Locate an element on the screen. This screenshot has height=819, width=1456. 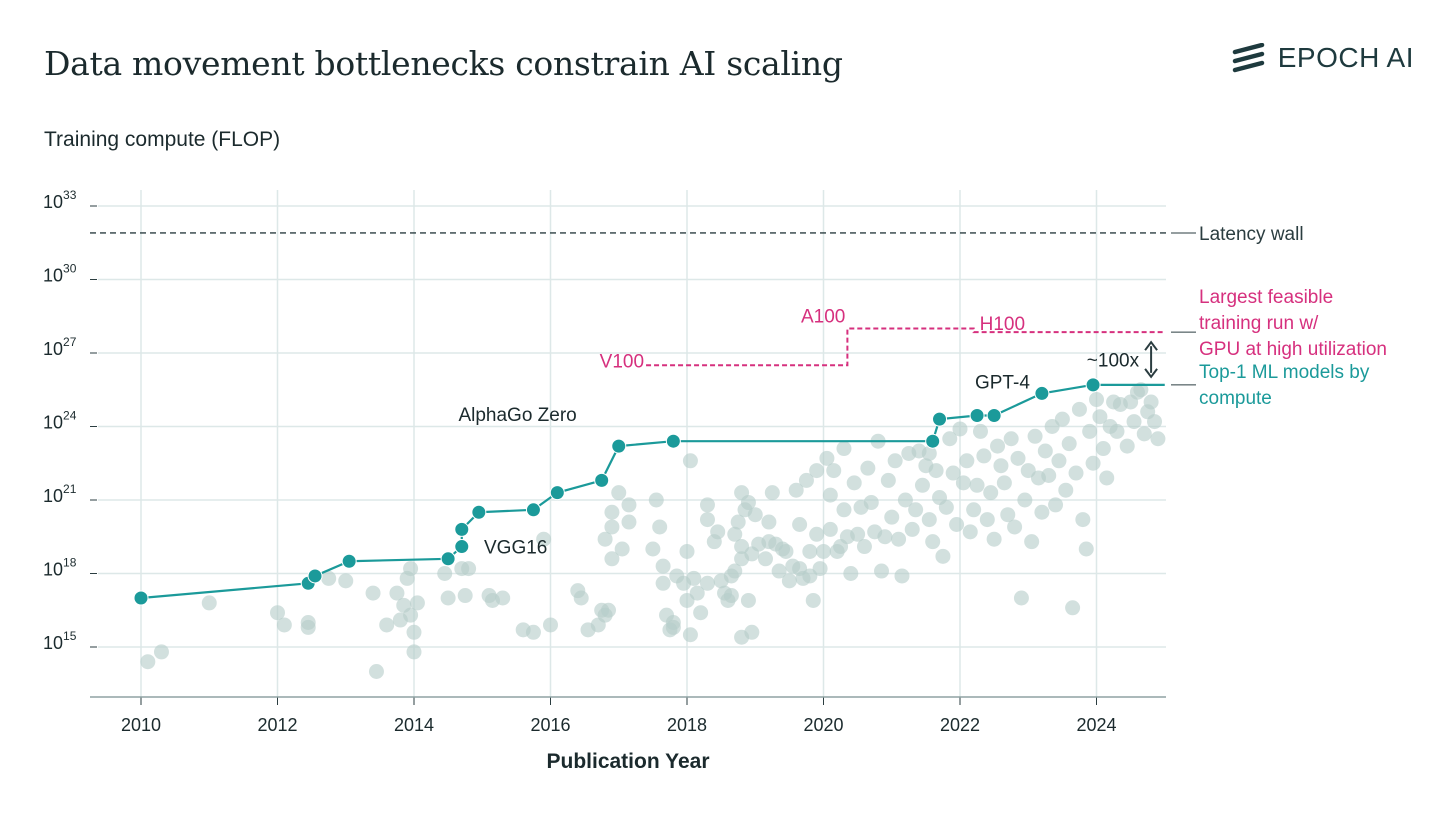
x-tick-label: 2020 is located at coordinates (823, 725).